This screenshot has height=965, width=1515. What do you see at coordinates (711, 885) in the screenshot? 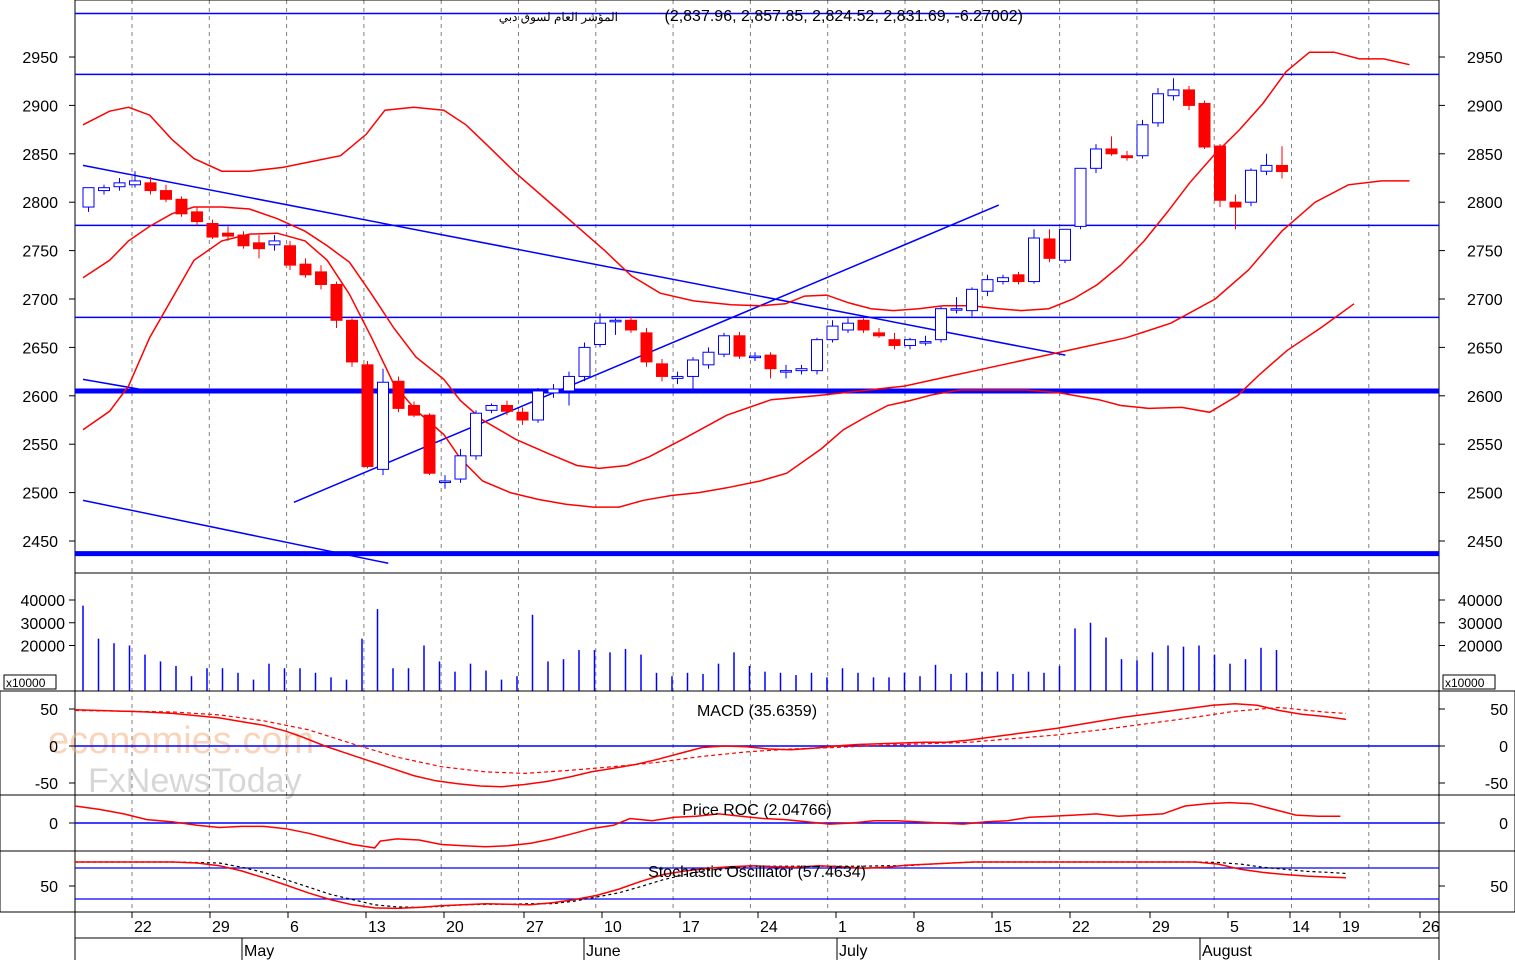
I see `stochastic-k-line` at bounding box center [711, 885].